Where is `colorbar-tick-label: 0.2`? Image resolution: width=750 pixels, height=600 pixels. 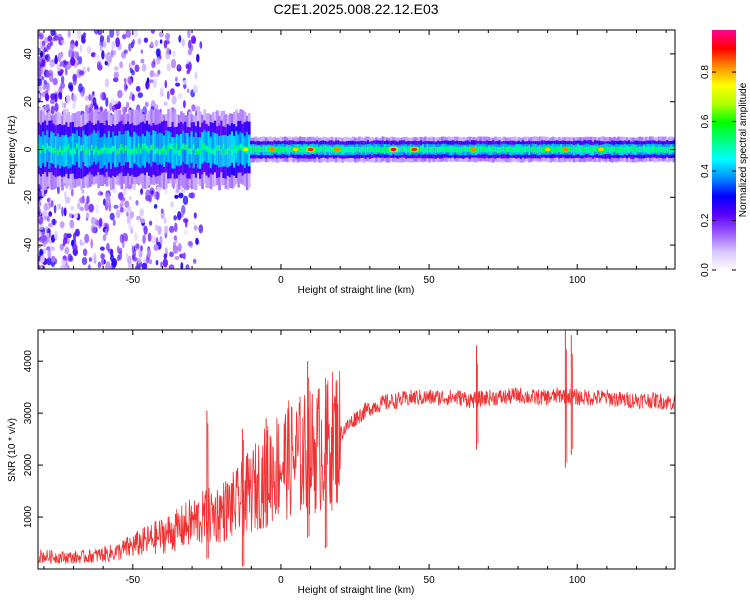 colorbar-tick-label: 0.2 is located at coordinates (705, 220).